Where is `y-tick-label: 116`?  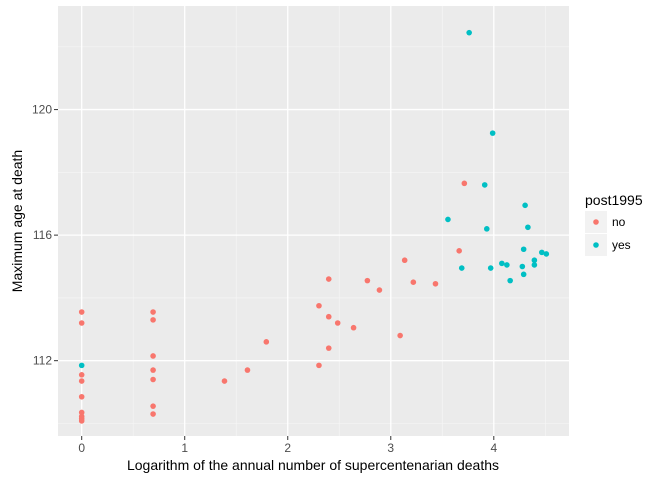 y-tick-label: 116 is located at coordinates (42, 235).